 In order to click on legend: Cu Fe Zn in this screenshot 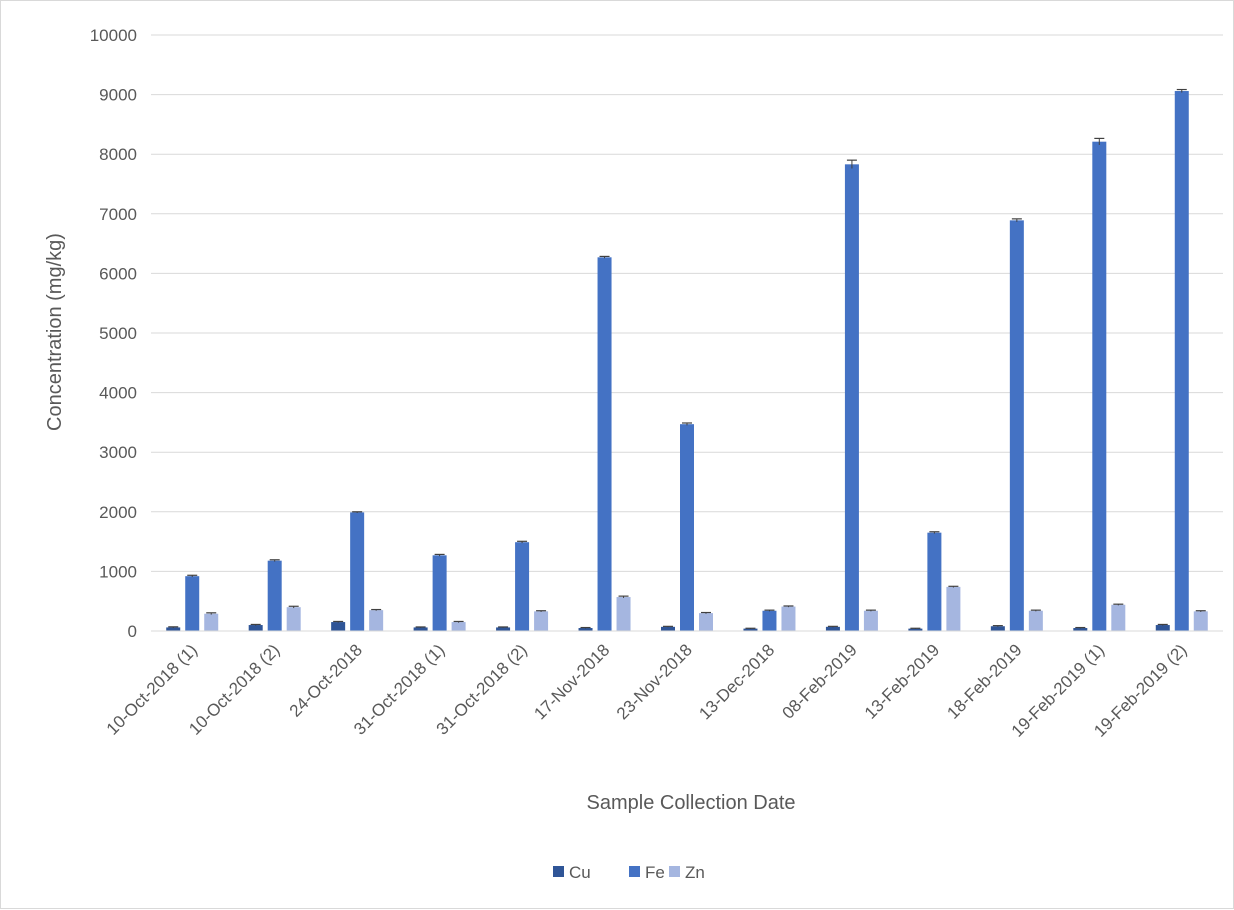, I will do `click(629, 872)`.